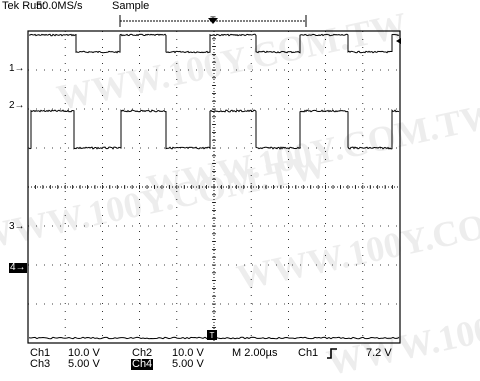  Describe the element at coordinates (11, 6) in the screenshot. I see `brand-label: Tek` at that location.